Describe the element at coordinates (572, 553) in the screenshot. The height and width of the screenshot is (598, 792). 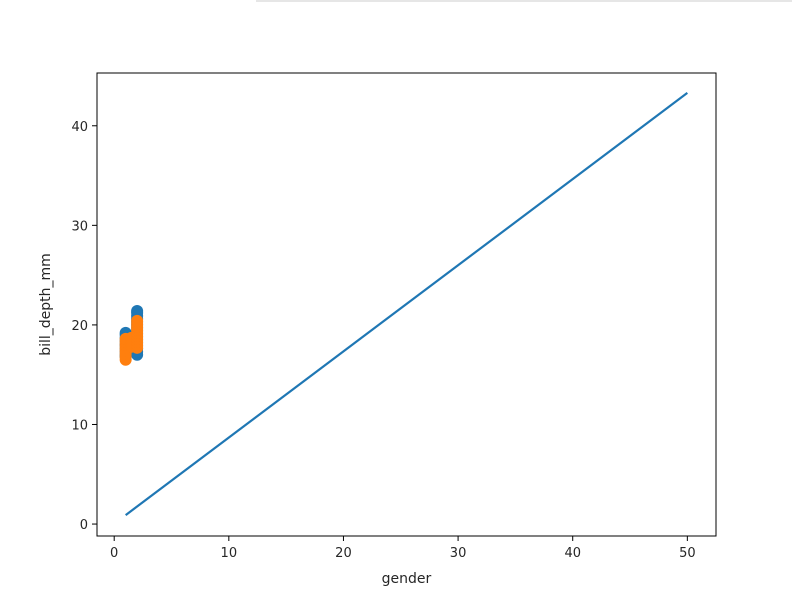
I see `x-tick-label: 40` at that location.